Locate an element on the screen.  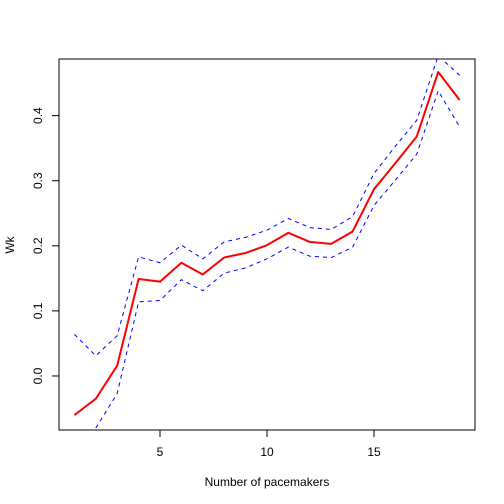
y-tick-label: 0.2 is located at coordinates (38, 245).